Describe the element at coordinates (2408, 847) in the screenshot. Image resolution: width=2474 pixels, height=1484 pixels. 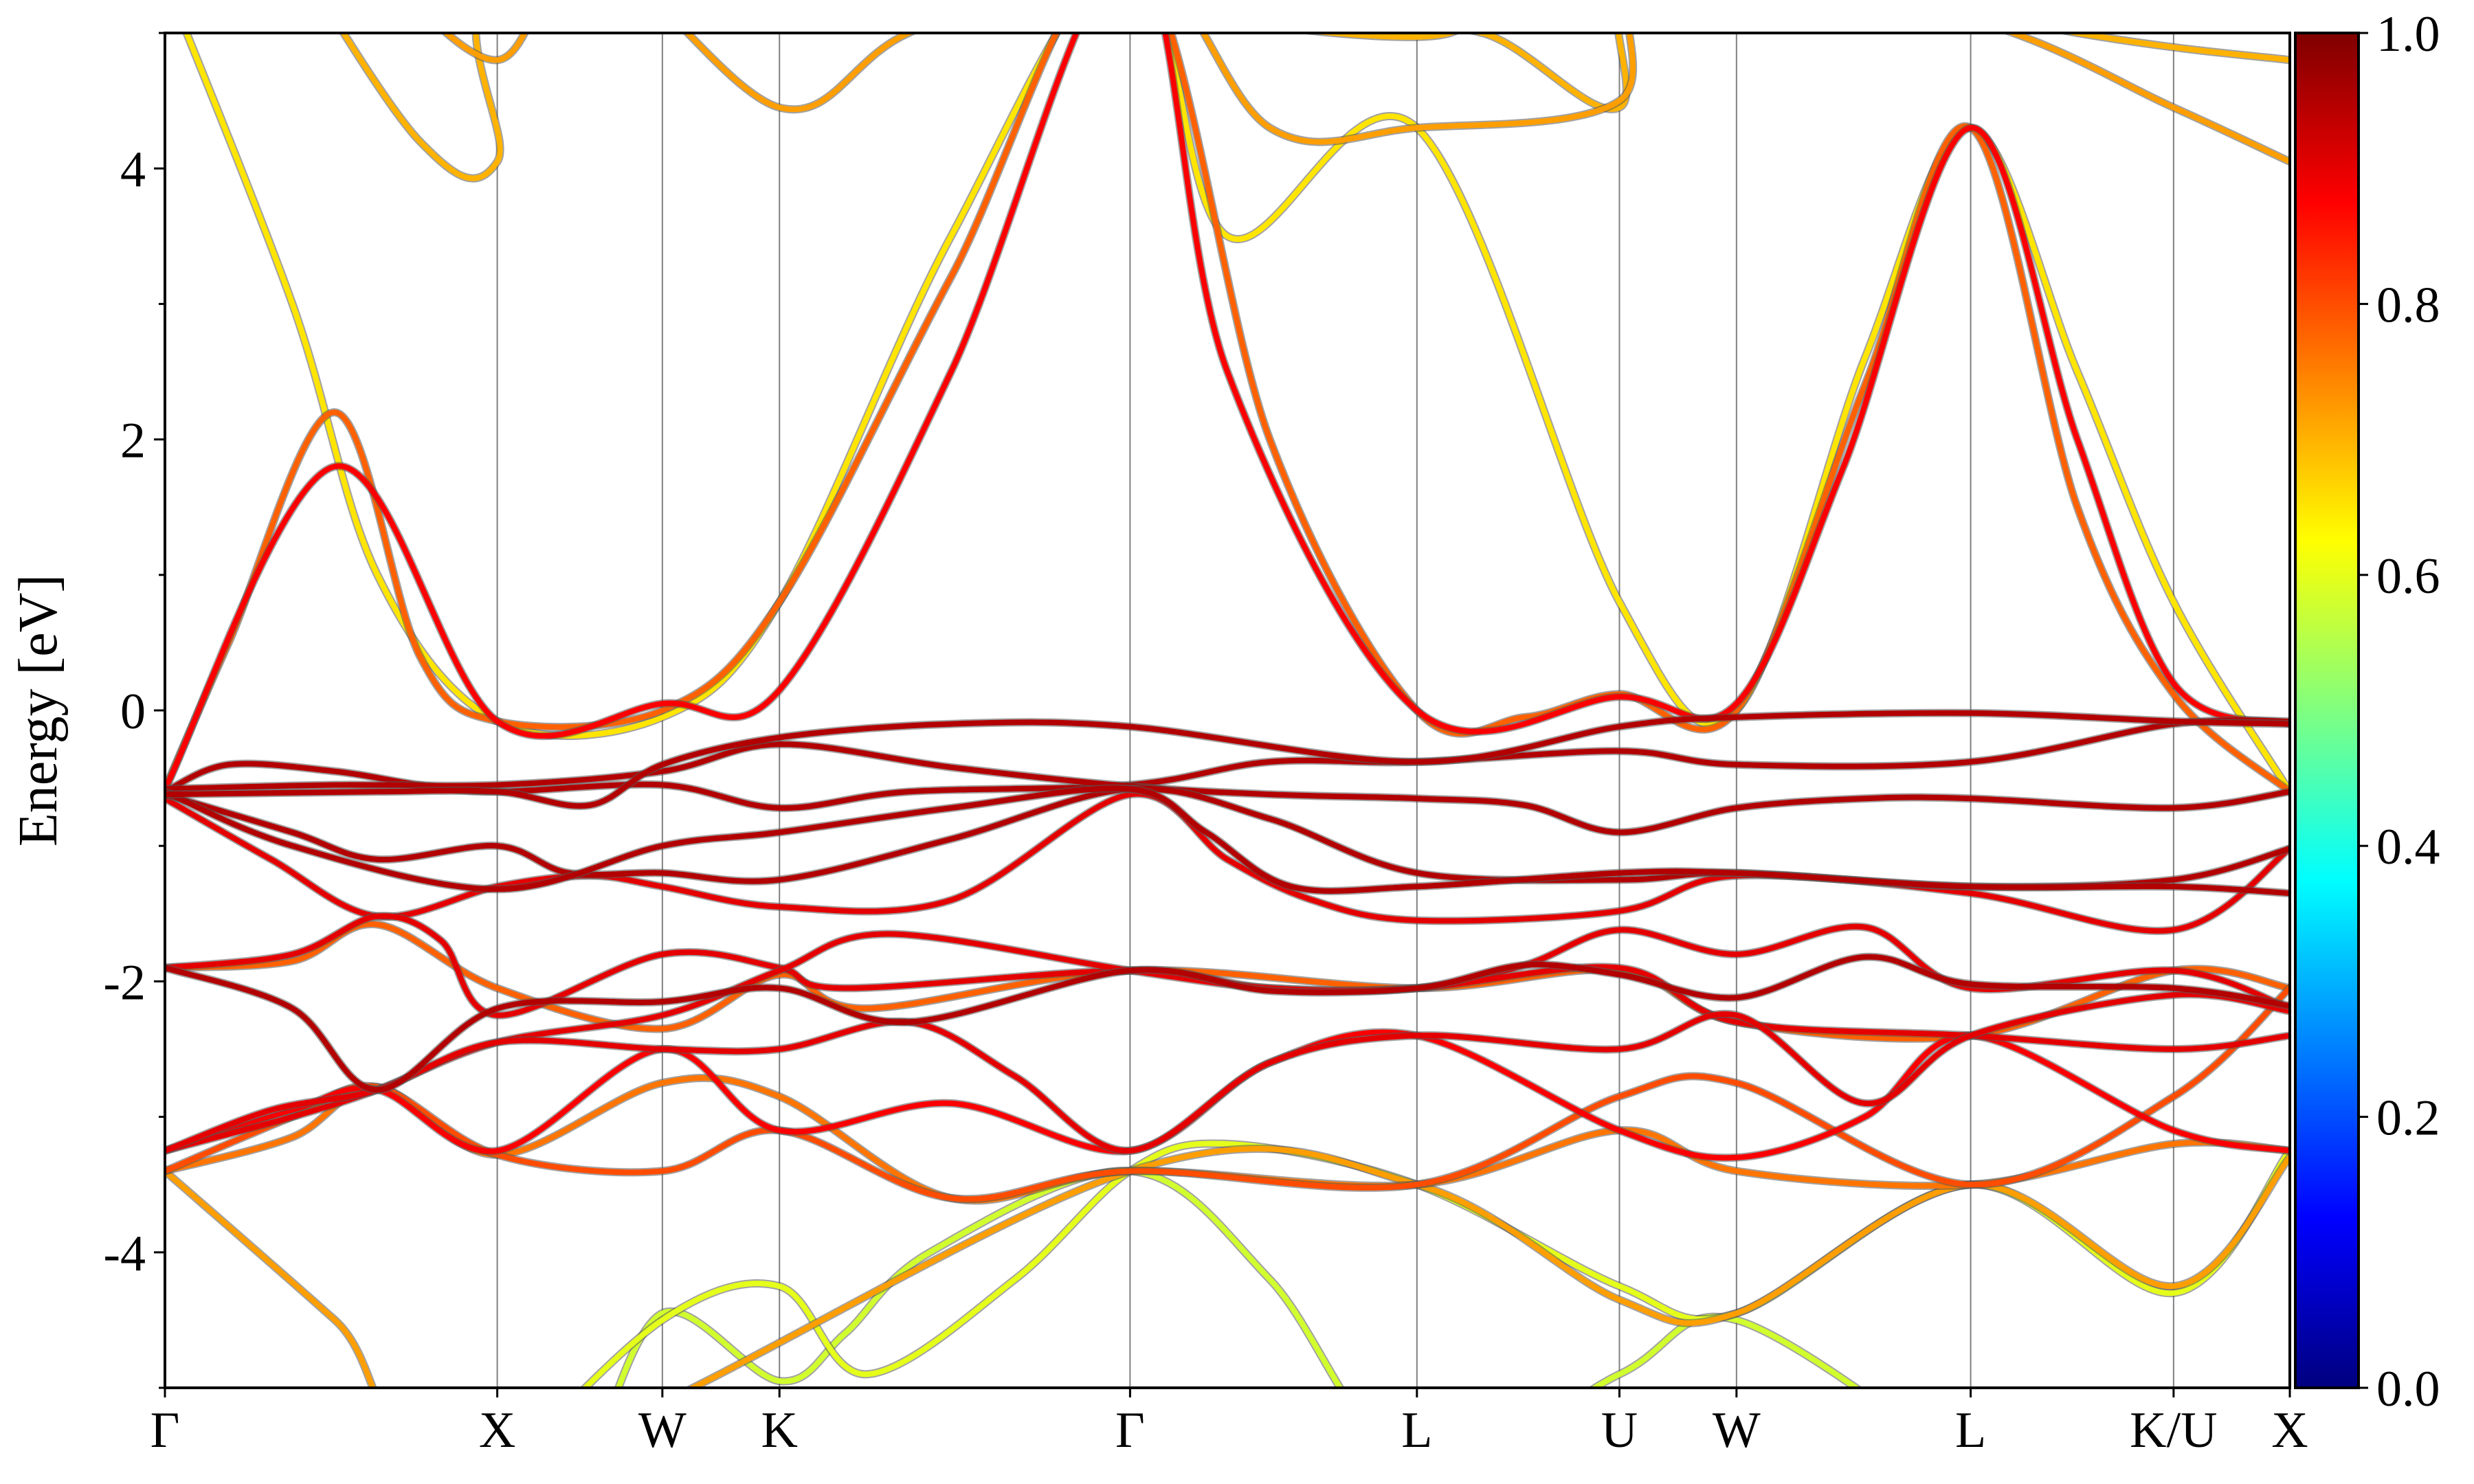
I see `colorbar-tick-label: 0.4` at that location.